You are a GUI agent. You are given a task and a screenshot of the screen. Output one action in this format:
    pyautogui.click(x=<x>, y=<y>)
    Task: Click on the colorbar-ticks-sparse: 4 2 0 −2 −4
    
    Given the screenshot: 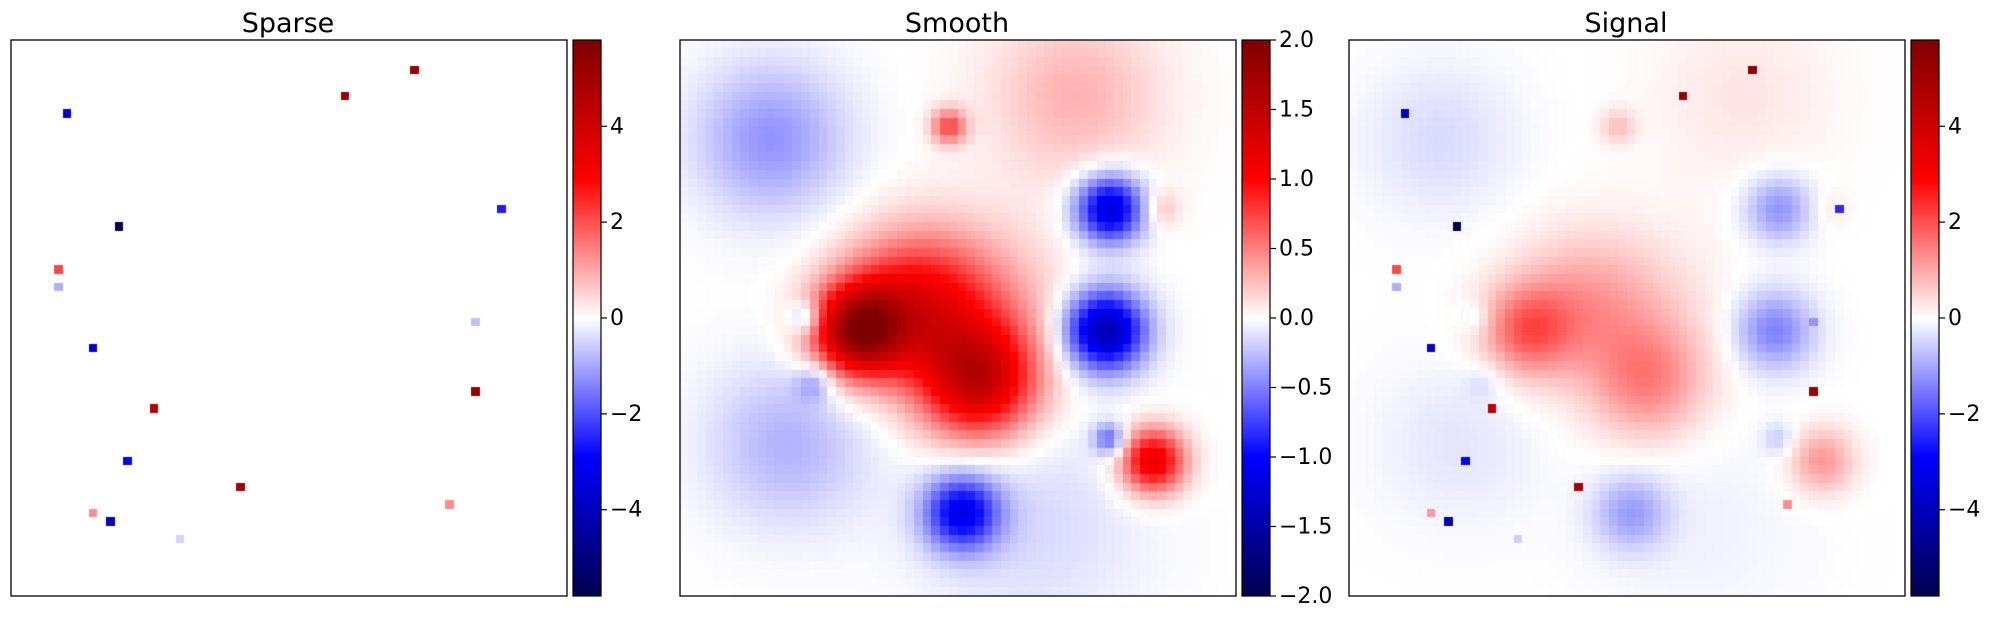 What is the action you would take?
    pyautogui.click(x=621, y=318)
    